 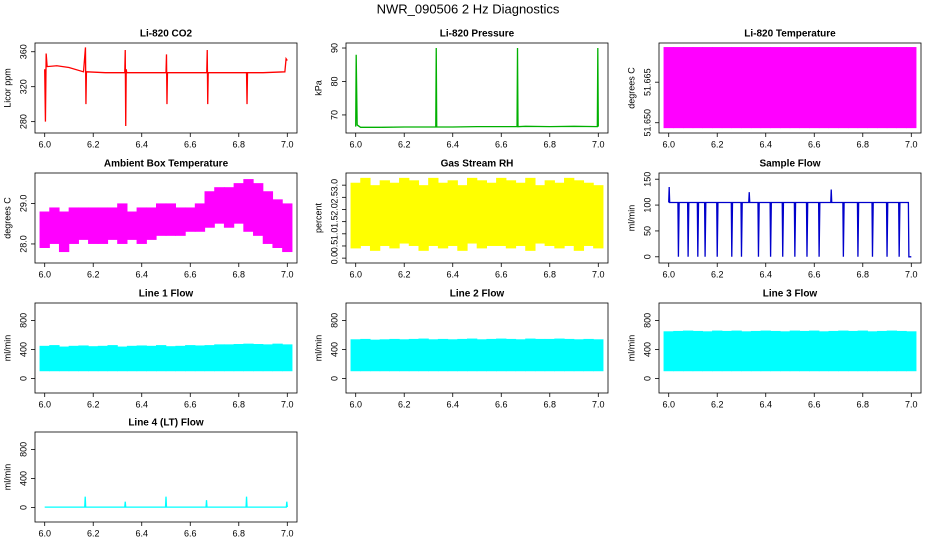 What do you see at coordinates (477, 34) in the screenshot?
I see `panel-title: Li-820 Pressure` at bounding box center [477, 34].